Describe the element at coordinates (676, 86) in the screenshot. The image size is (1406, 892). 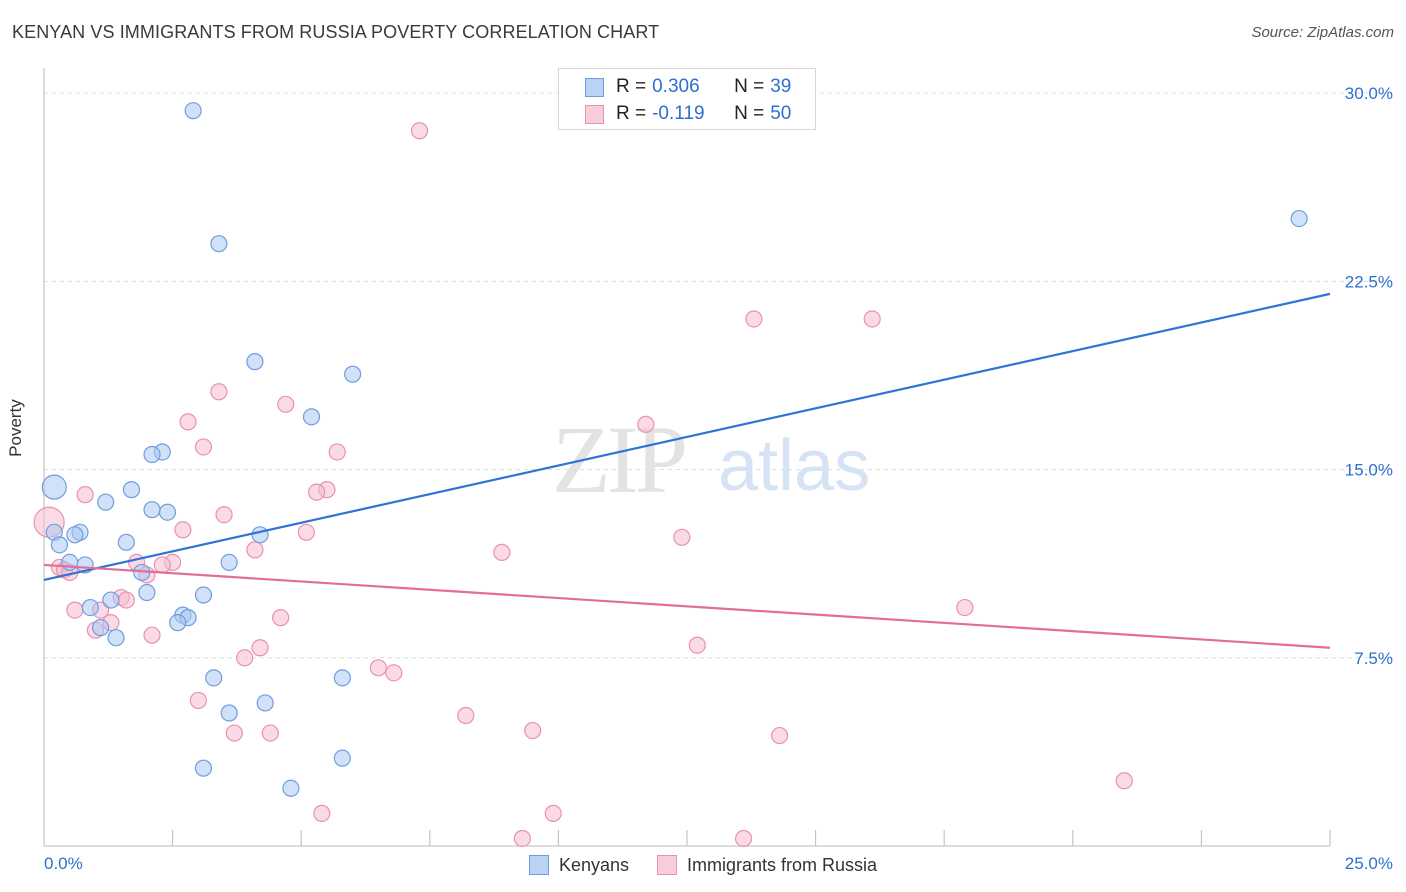
I see `r-value: 0.306` at that location.